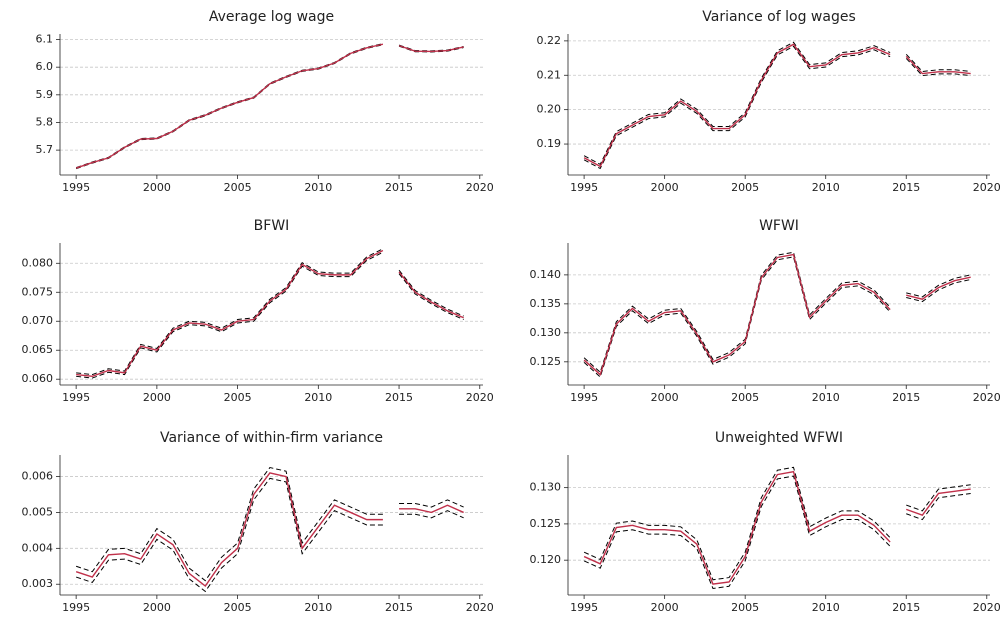  I want to click on y-tick-label: 0.19, so click(549, 143).